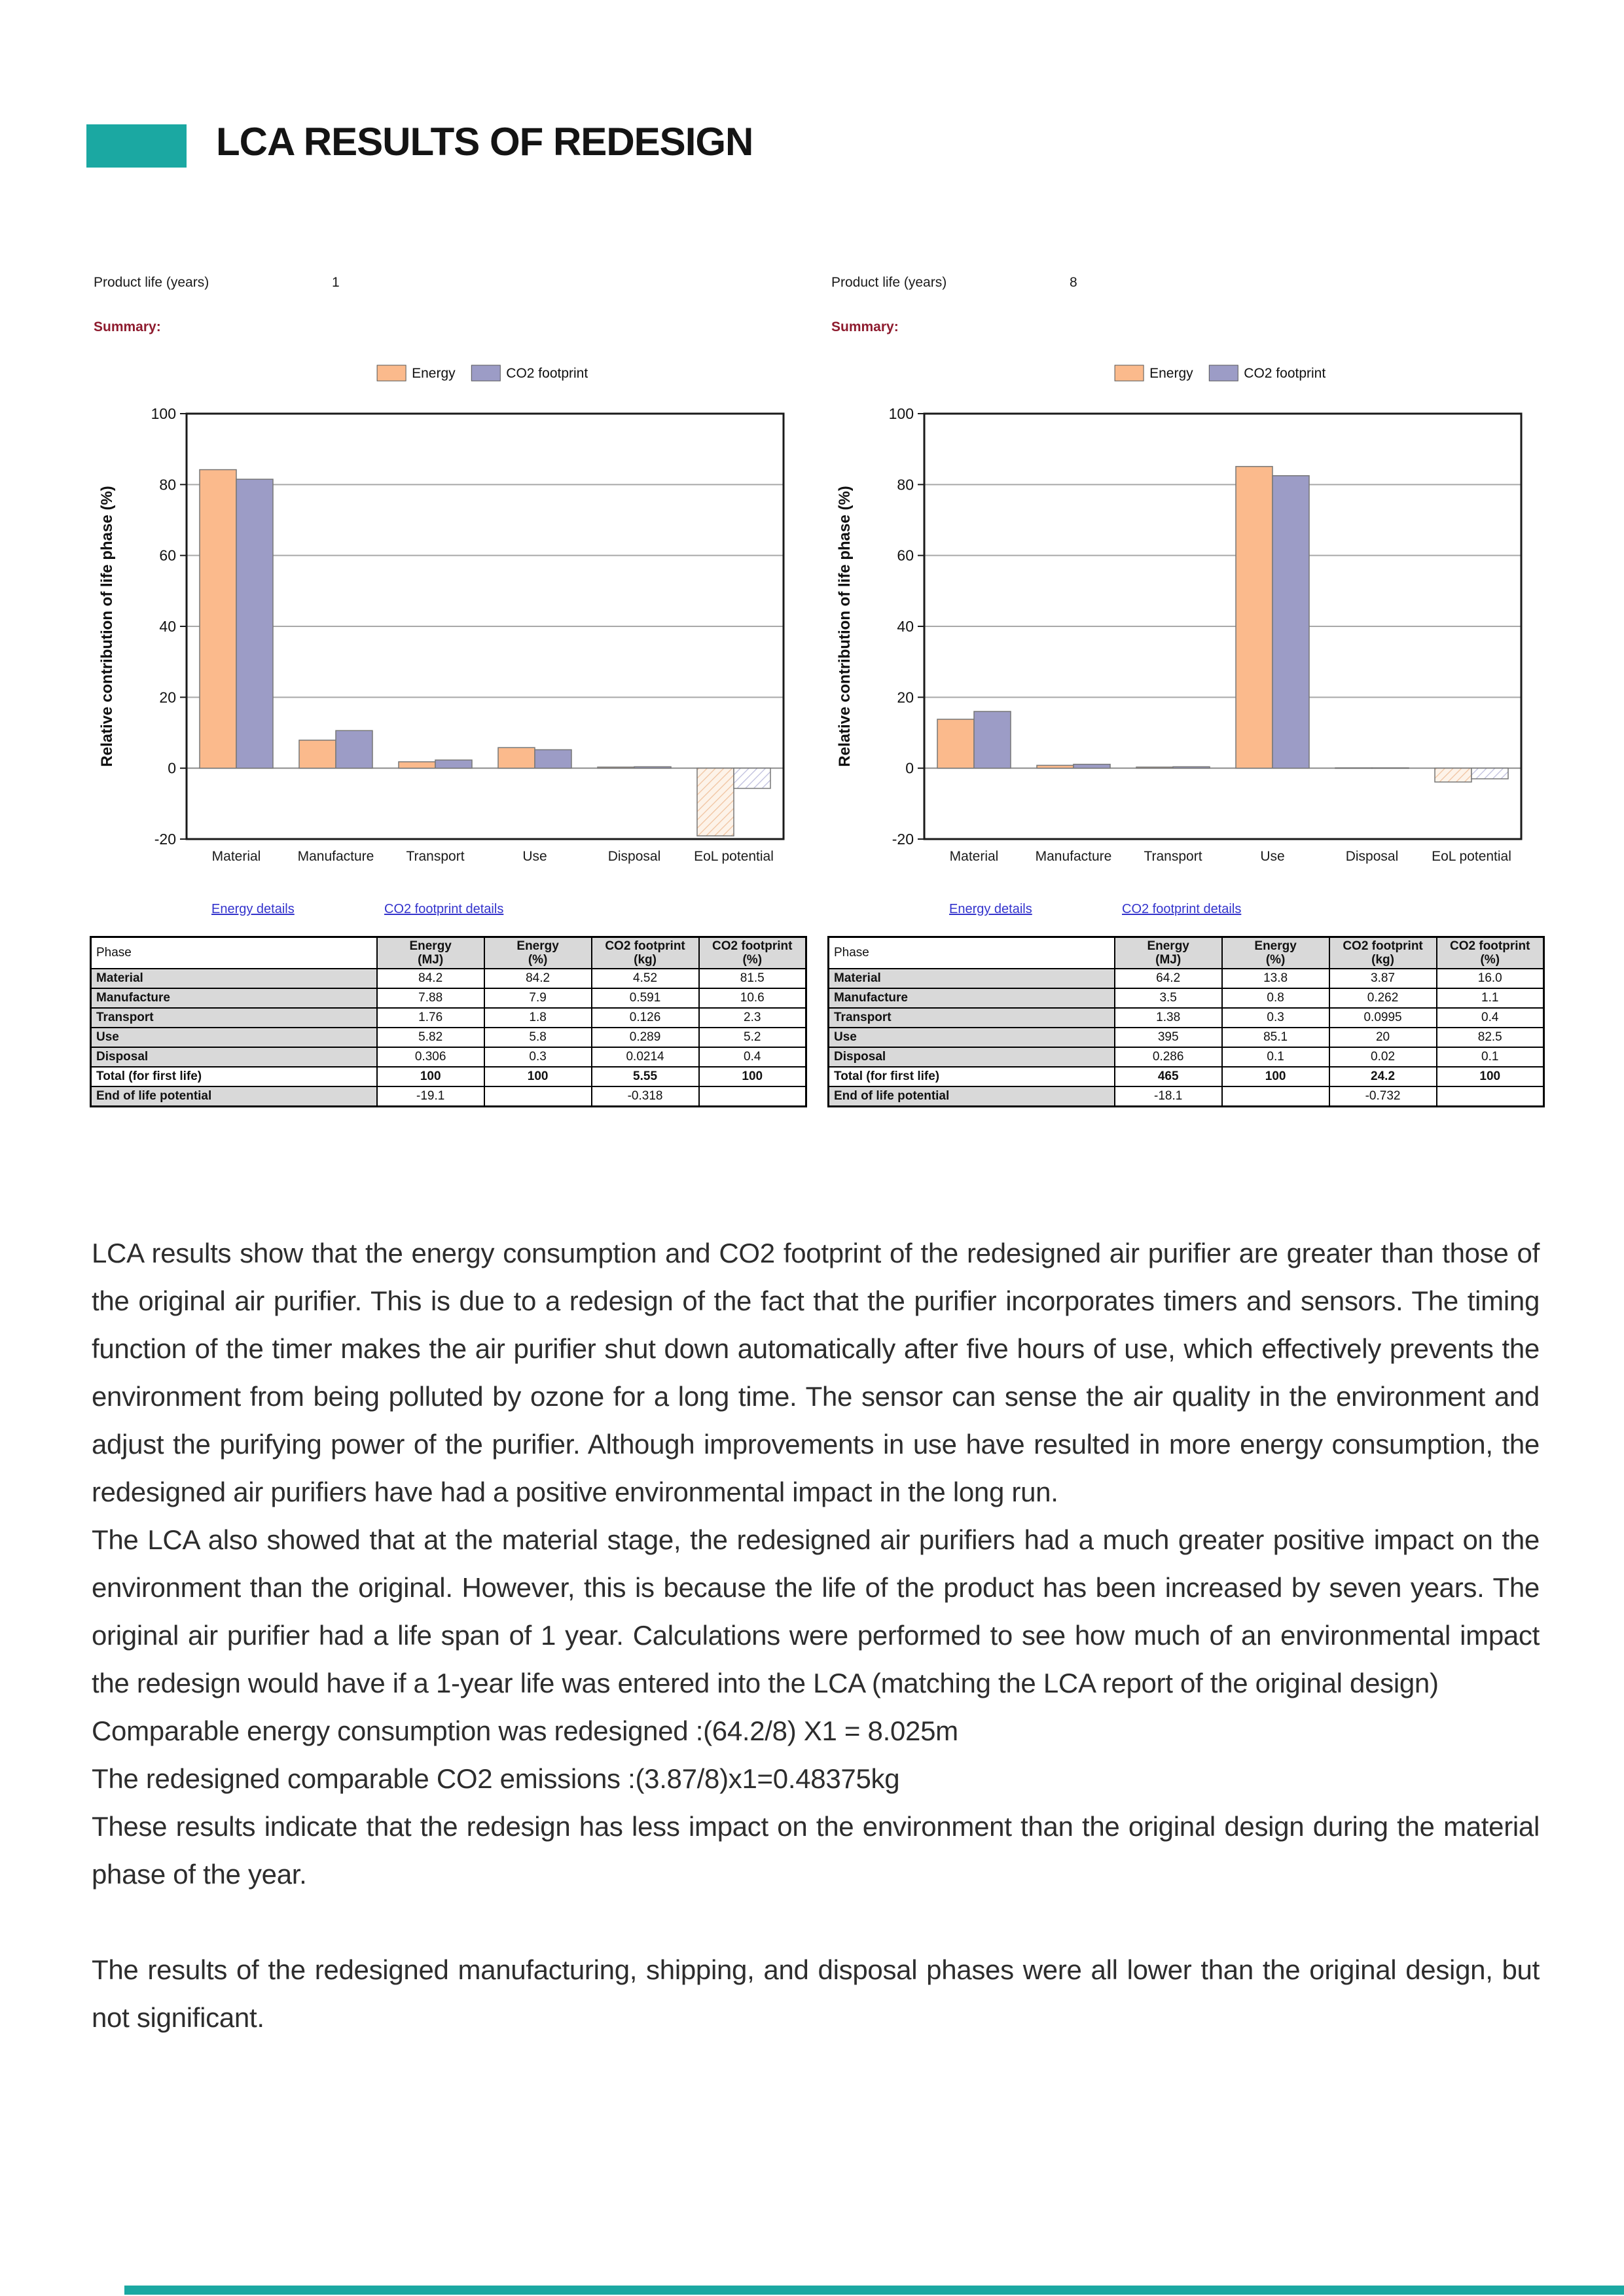  I want to click on legend-item-co2-footprint: CO2 footprint, so click(529, 373).